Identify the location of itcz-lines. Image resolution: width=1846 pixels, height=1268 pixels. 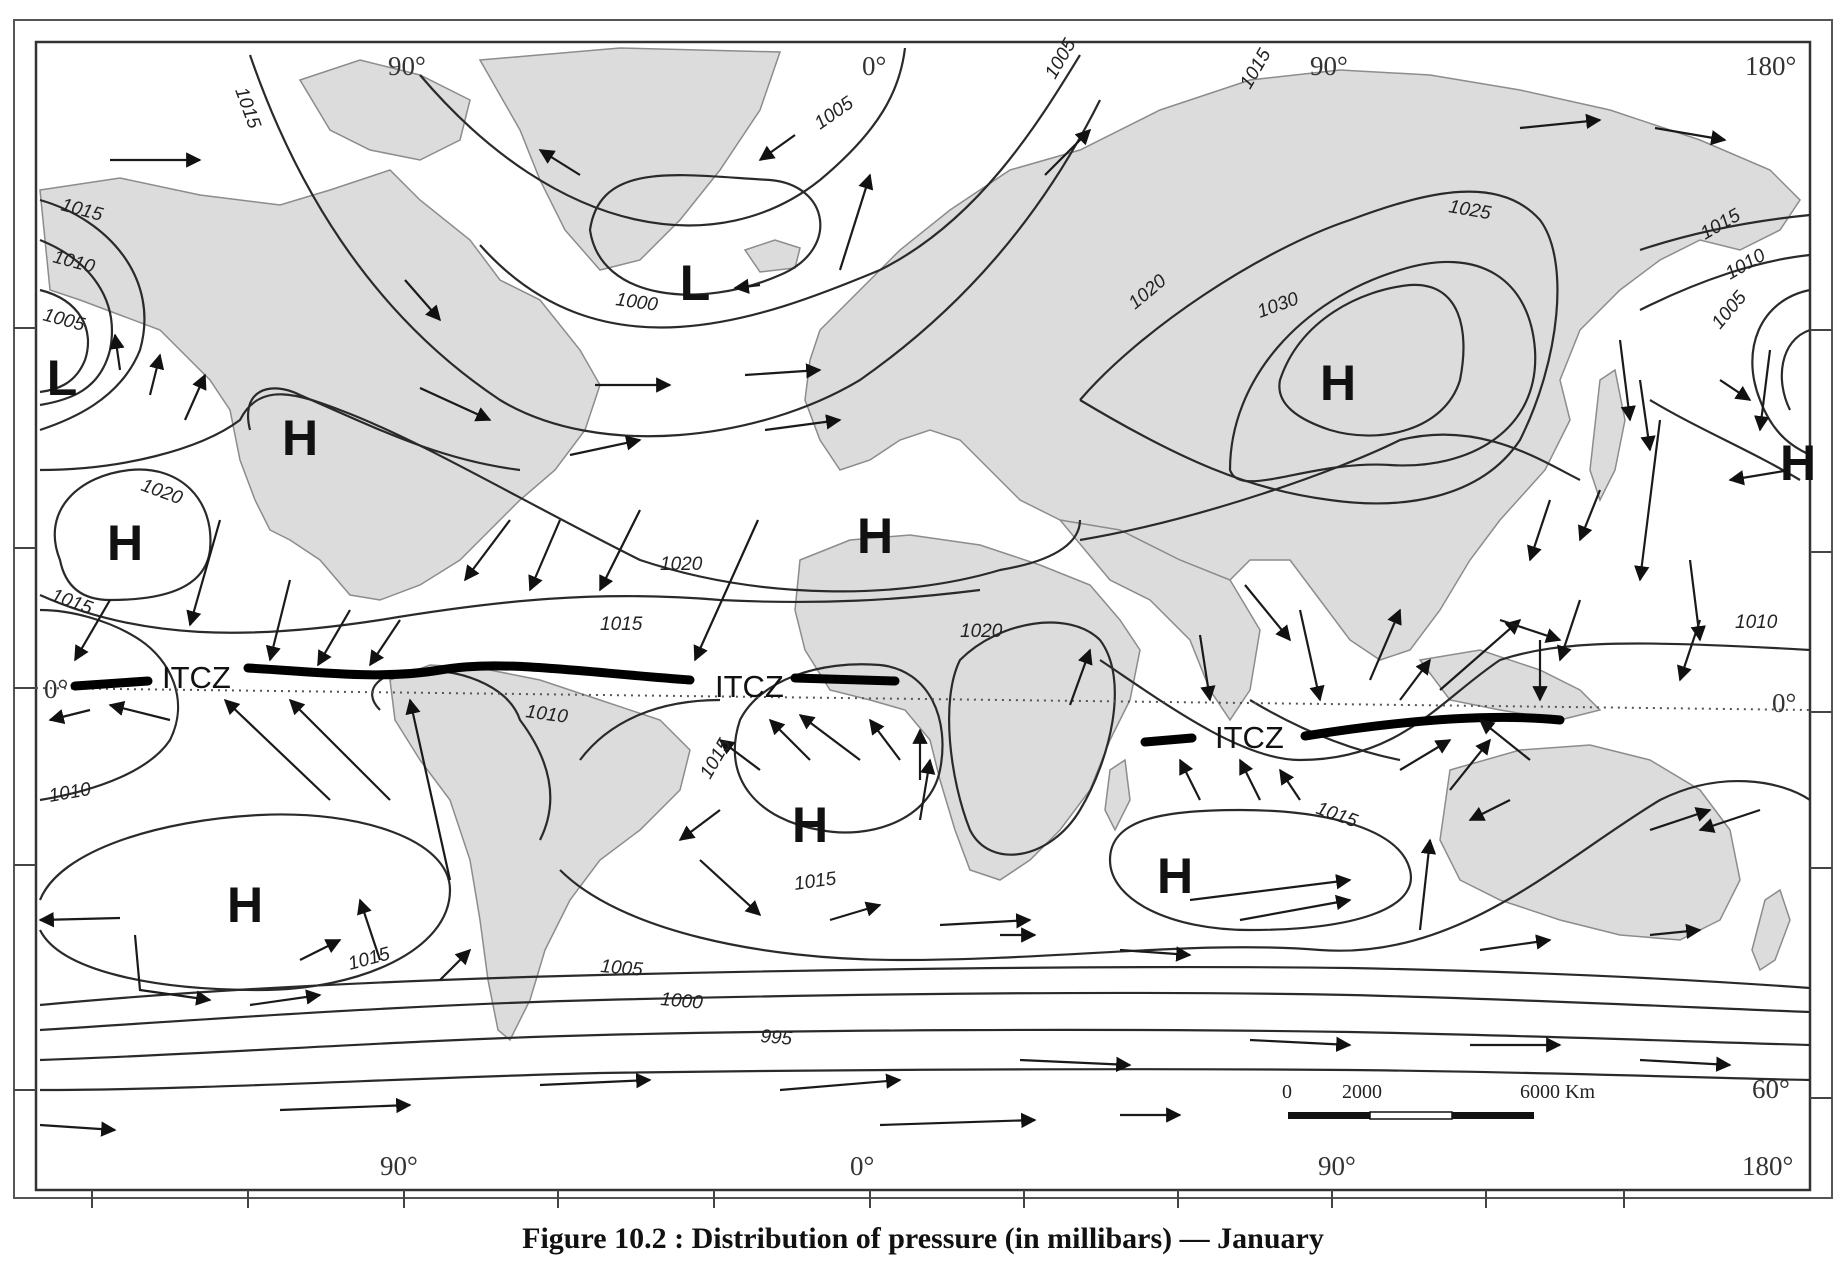
(817, 704).